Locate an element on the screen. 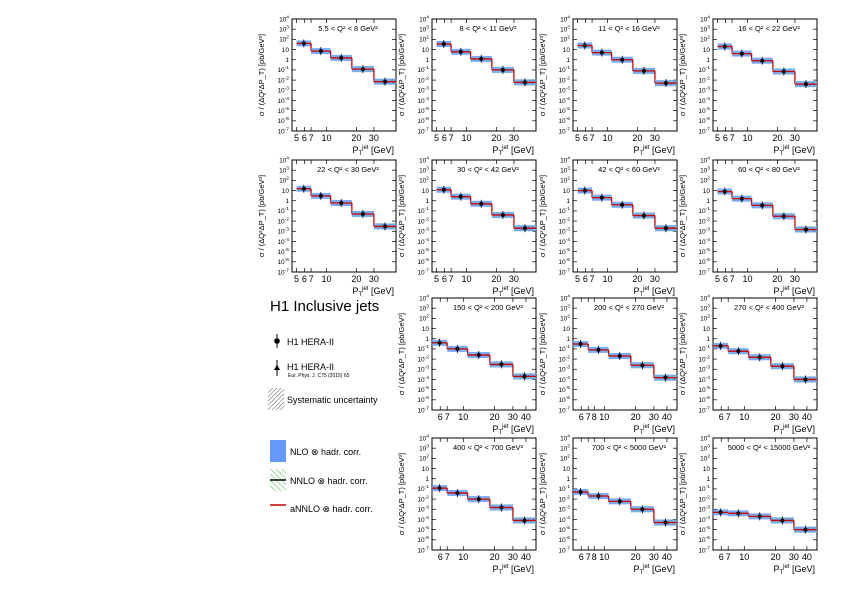  panel-title: 5000 < Q² < 15000 GeV² is located at coordinates (769, 447).